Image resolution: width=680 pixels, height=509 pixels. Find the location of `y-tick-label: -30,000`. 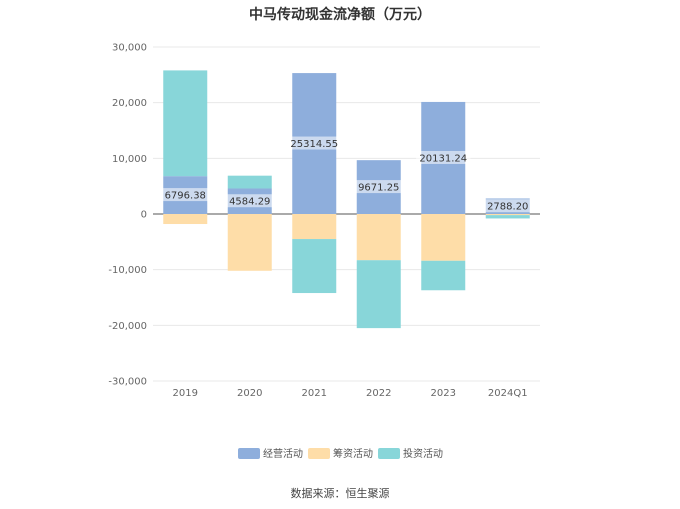

y-tick-label: -30,000 is located at coordinates (127, 382).